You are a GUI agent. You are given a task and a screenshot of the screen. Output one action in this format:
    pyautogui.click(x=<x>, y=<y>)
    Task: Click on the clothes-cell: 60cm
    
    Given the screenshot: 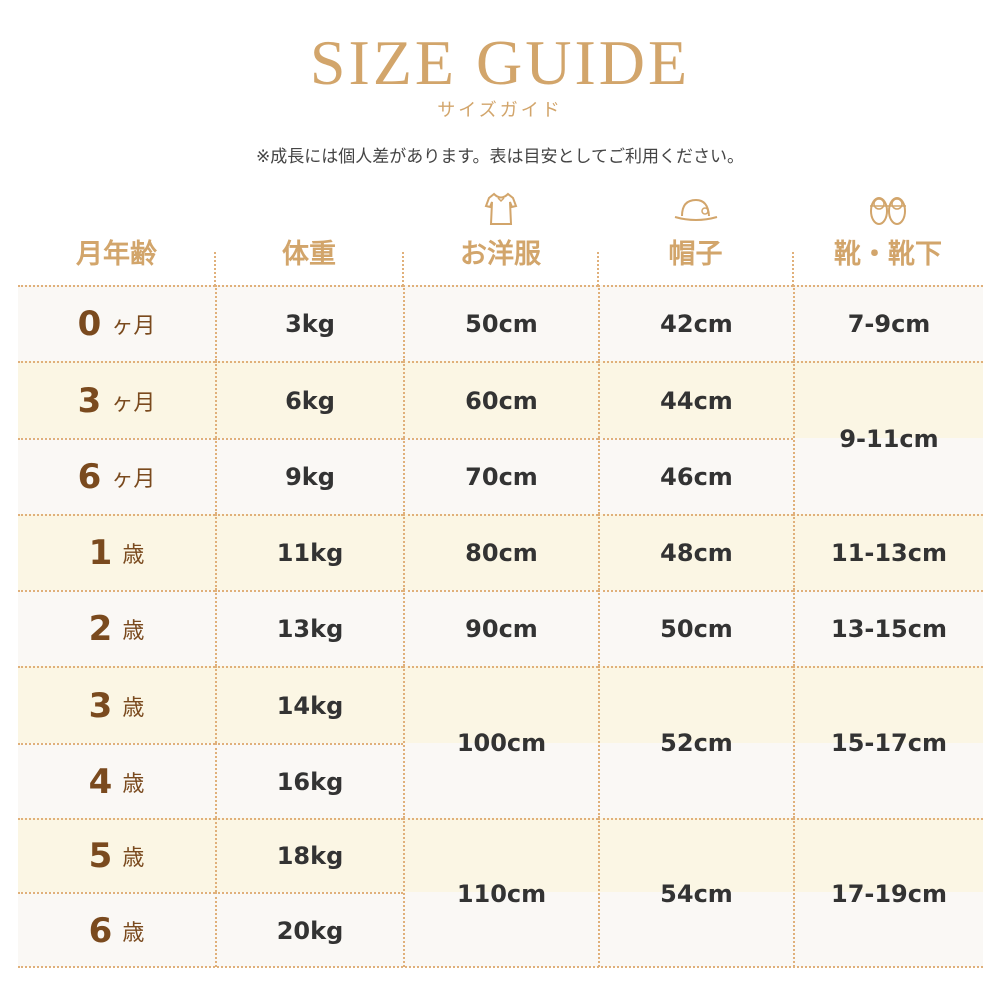 What is the action you would take?
    pyautogui.click(x=500, y=399)
    